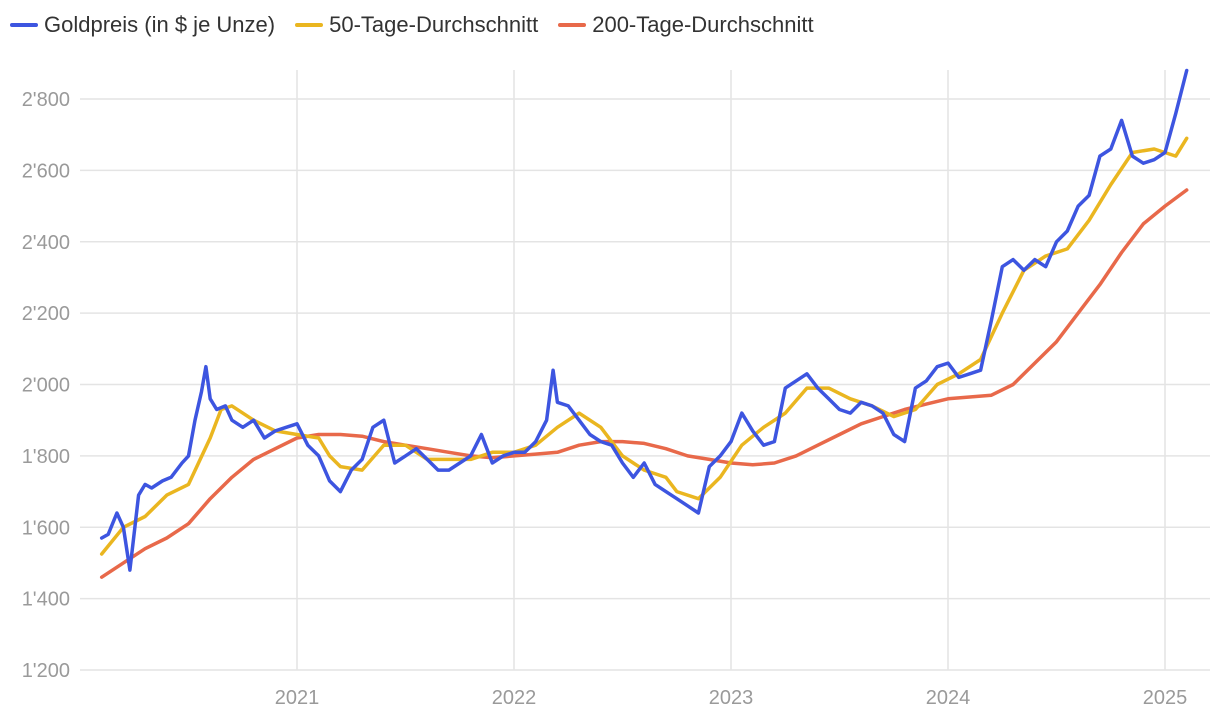  I want to click on legend-label-ma200: 200-Tage-Durchschnitt, so click(703, 24).